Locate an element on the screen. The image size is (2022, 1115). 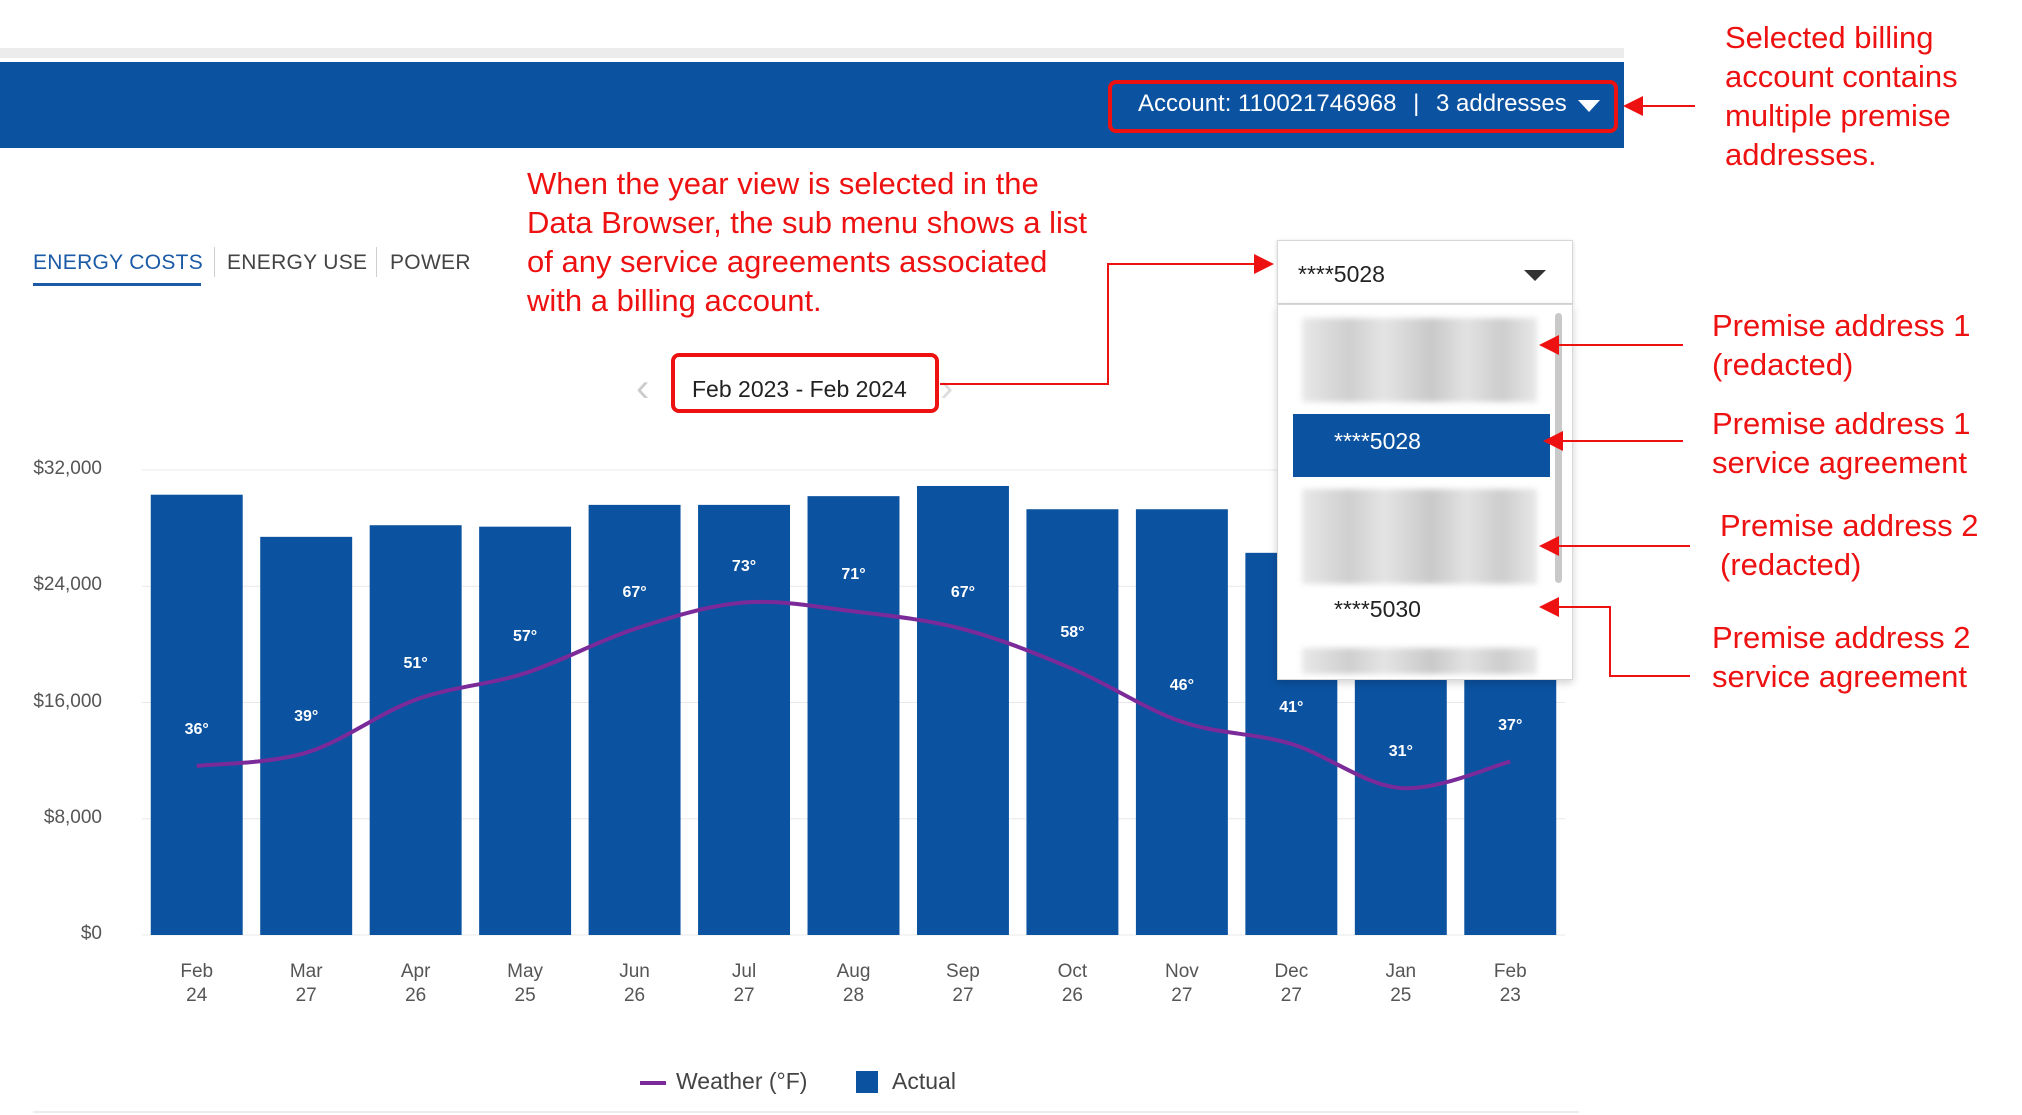
period-highlight-box is located at coordinates (805, 383).